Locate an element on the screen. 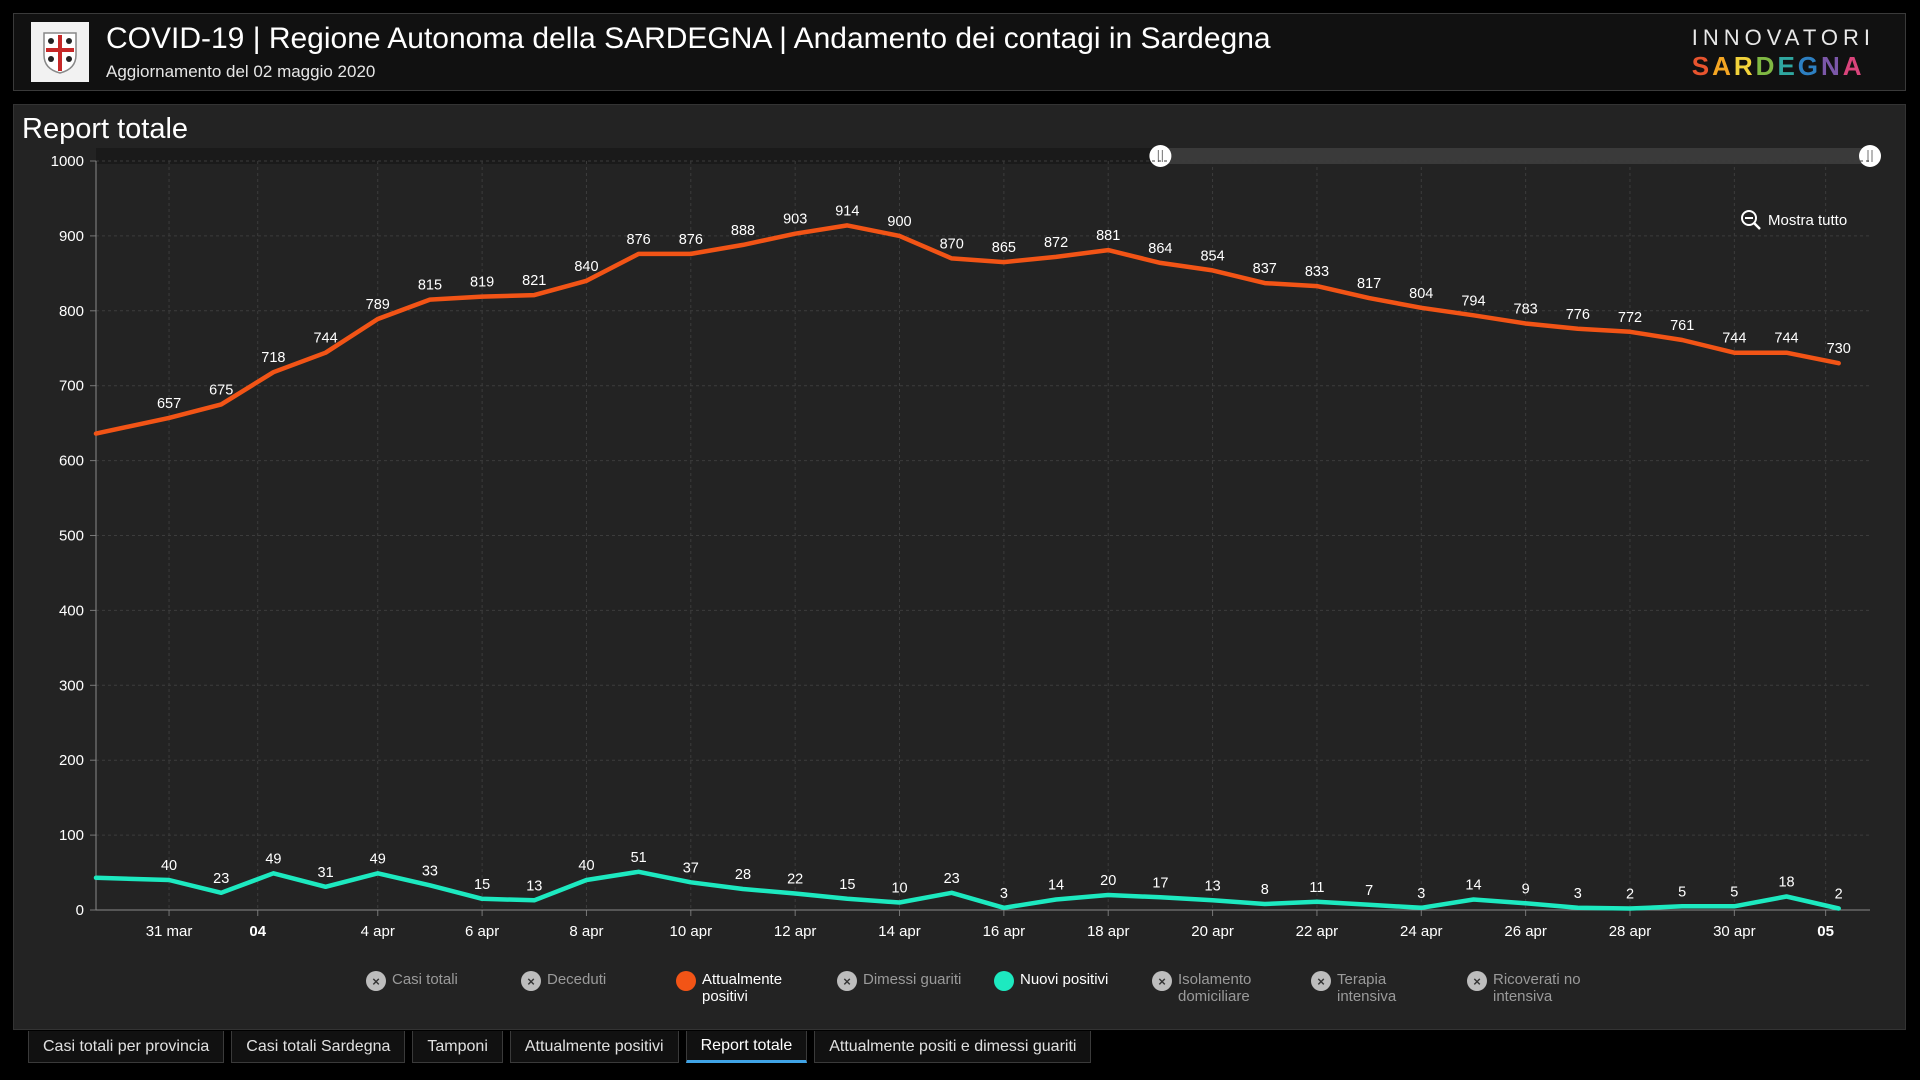 Image resolution: width=1920 pixels, height=1080 pixels. legend-item: × Ricoverati no intensiva is located at coordinates (1535, 988).